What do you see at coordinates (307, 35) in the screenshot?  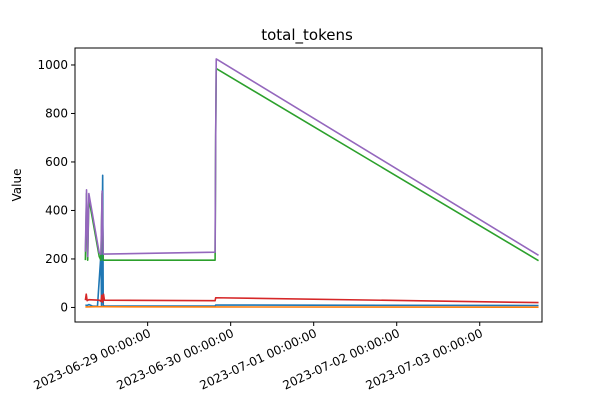 I see `chart-title: total_tokens` at bounding box center [307, 35].